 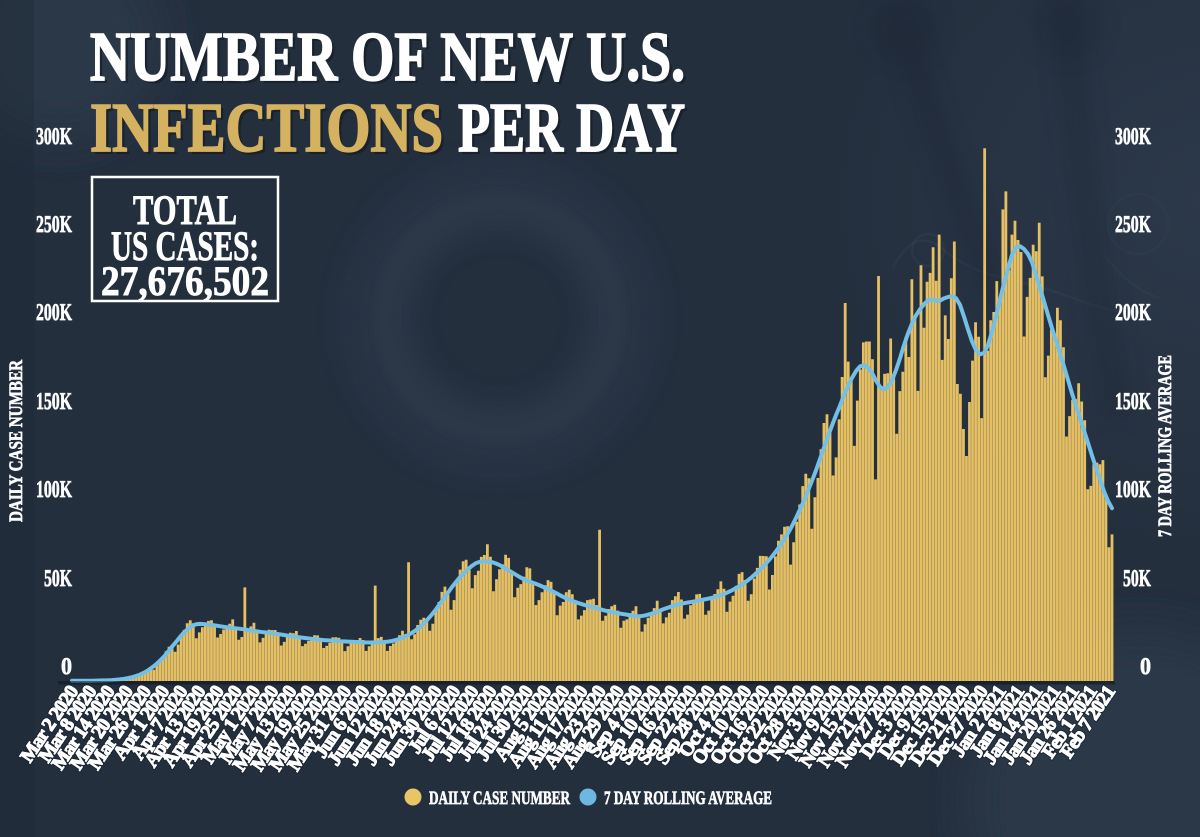 I want to click on svg-text: TOTAL, so click(x=185, y=211).